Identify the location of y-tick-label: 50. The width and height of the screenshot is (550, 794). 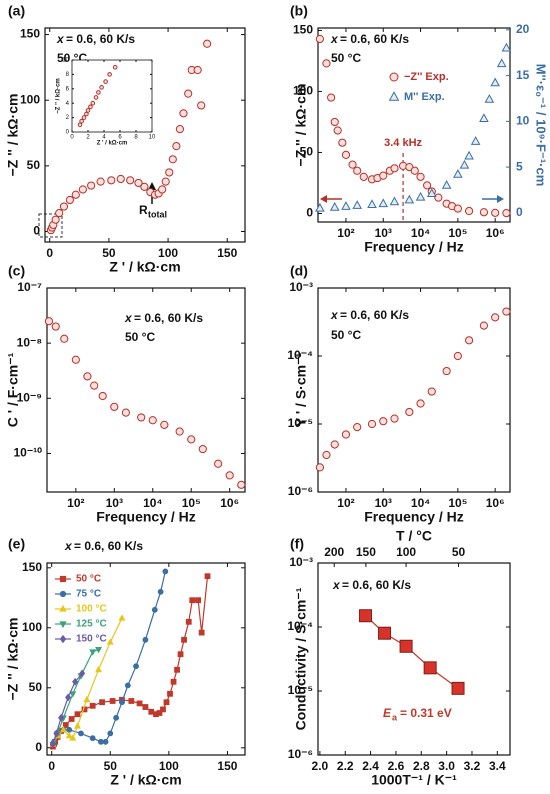
(307, 152).